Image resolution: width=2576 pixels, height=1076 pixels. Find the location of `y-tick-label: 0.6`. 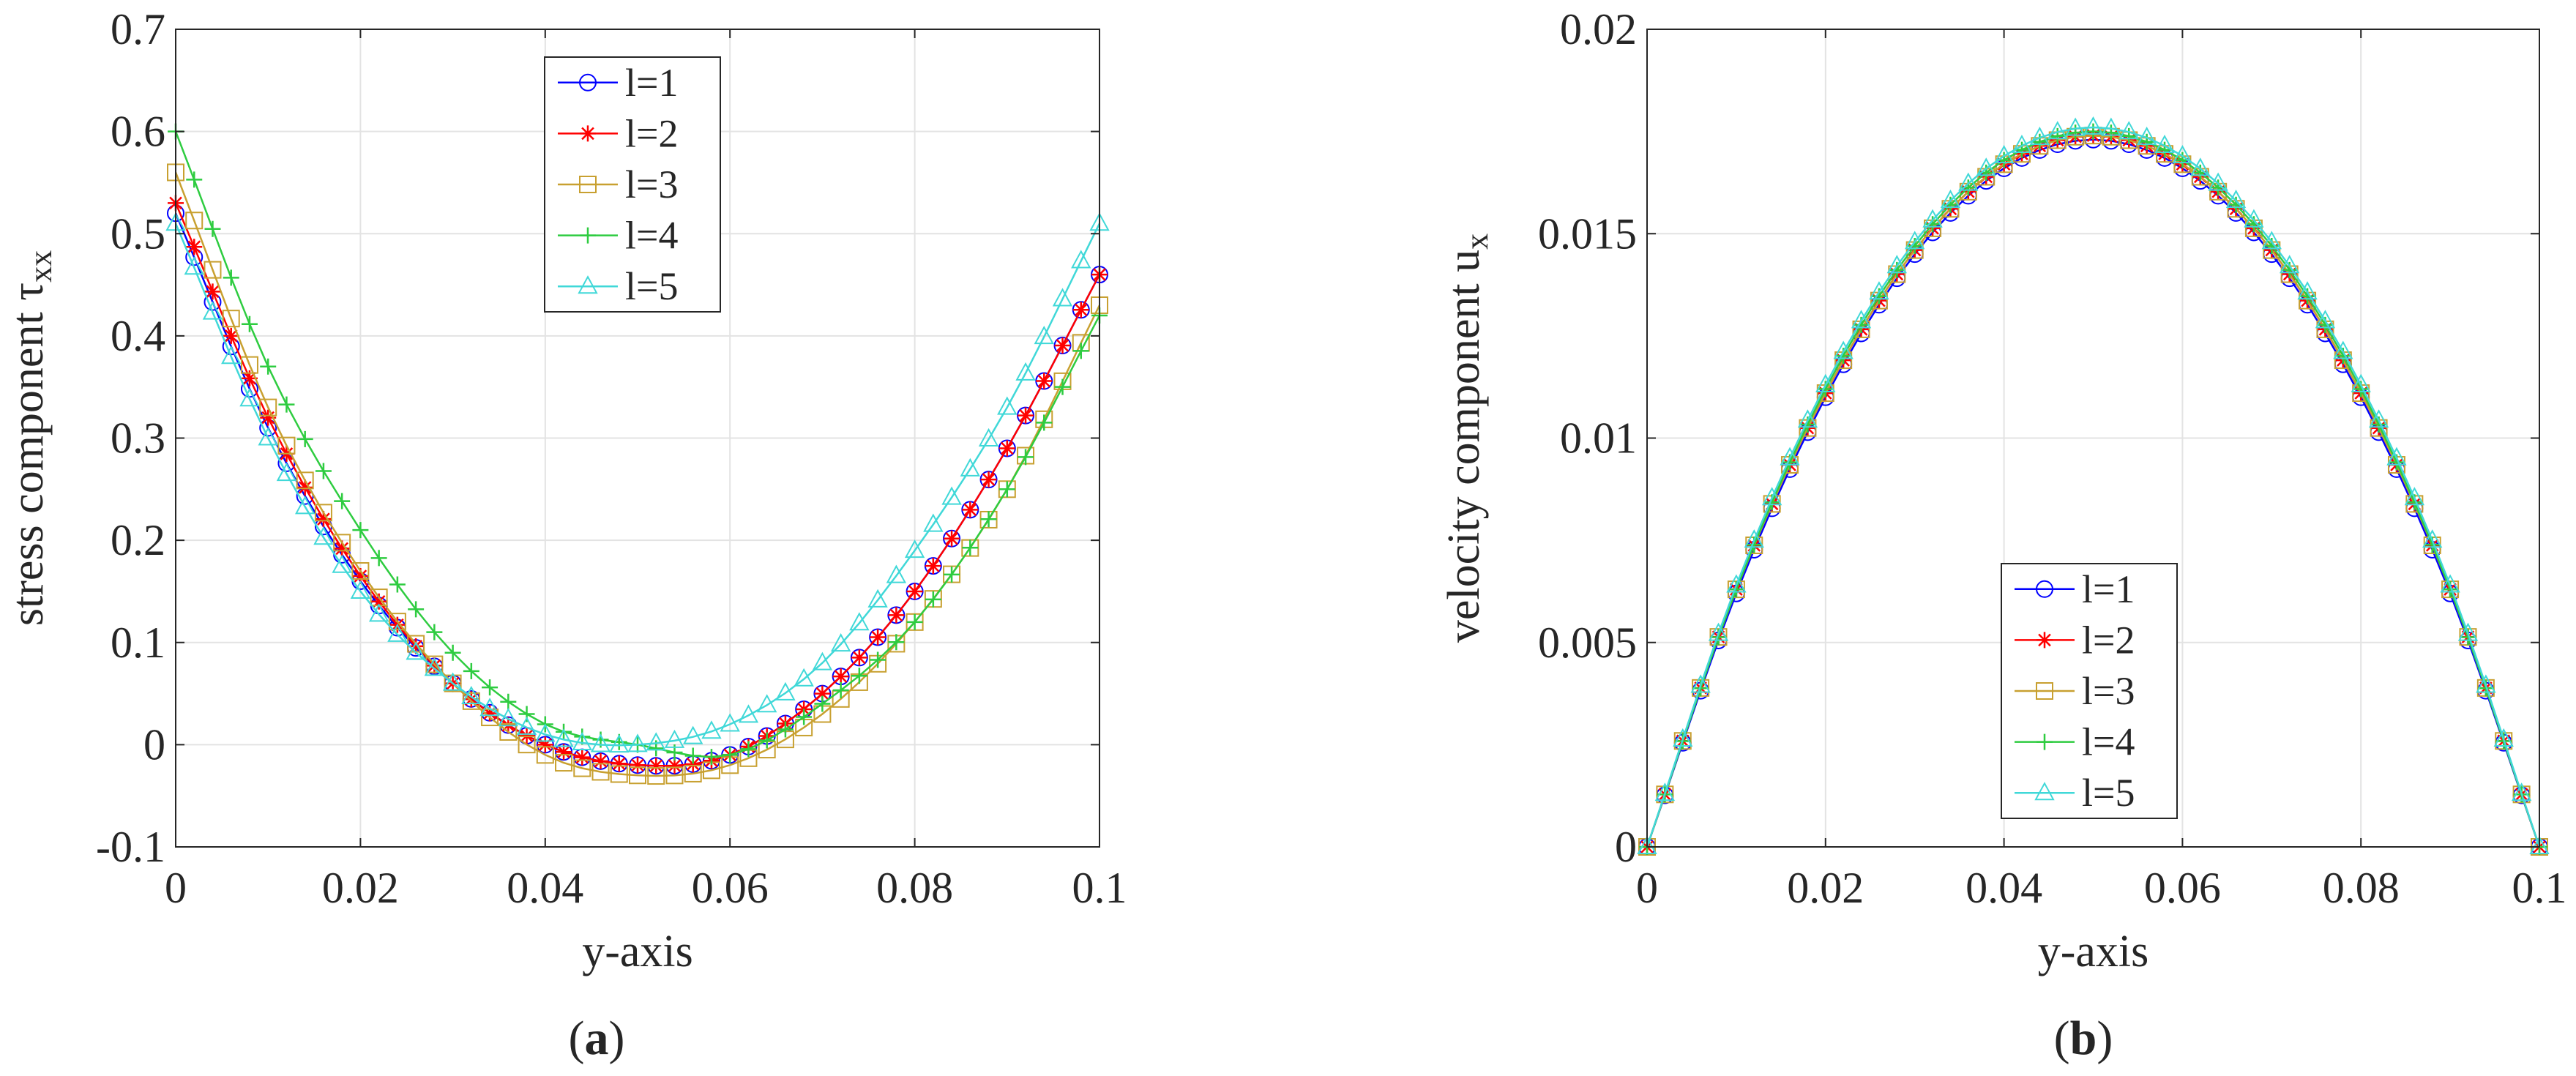

y-tick-label: 0.6 is located at coordinates (138, 132).